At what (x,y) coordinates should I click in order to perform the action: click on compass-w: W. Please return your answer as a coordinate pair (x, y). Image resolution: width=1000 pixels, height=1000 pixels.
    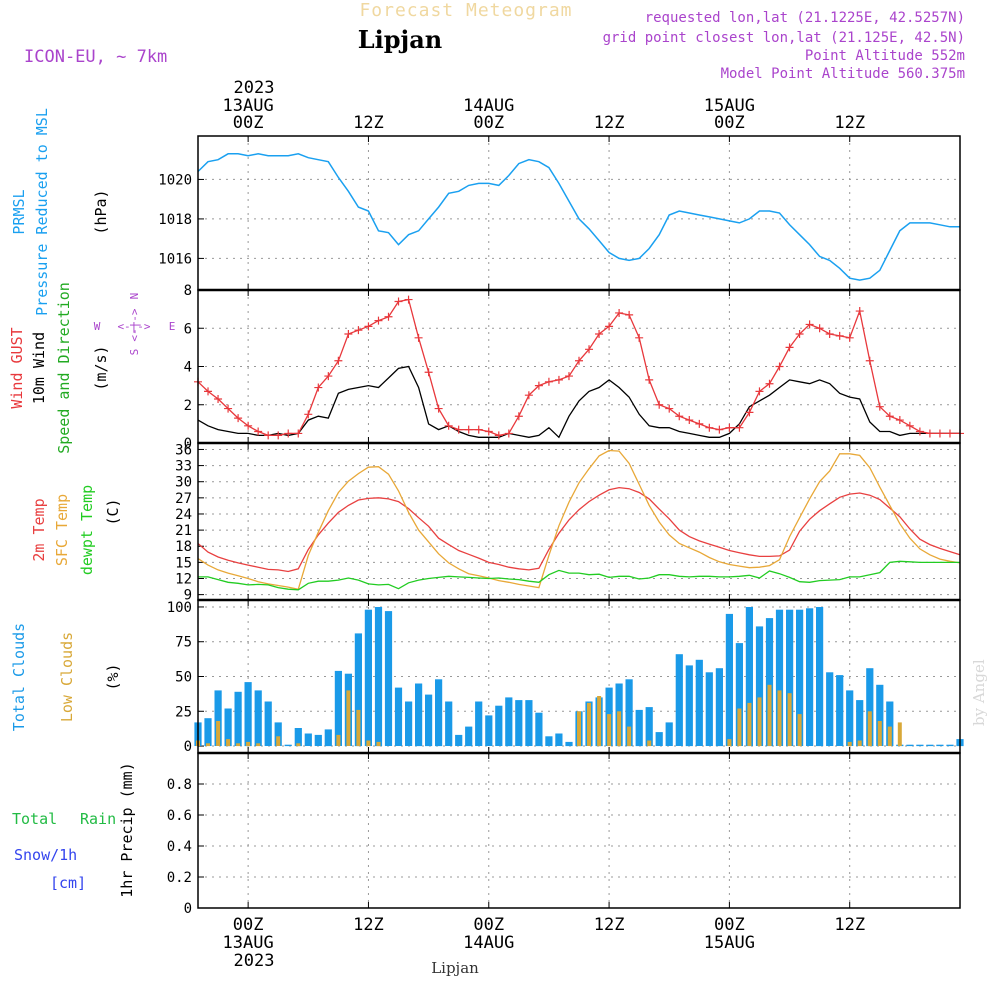
    Looking at the image, I should click on (97, 326).